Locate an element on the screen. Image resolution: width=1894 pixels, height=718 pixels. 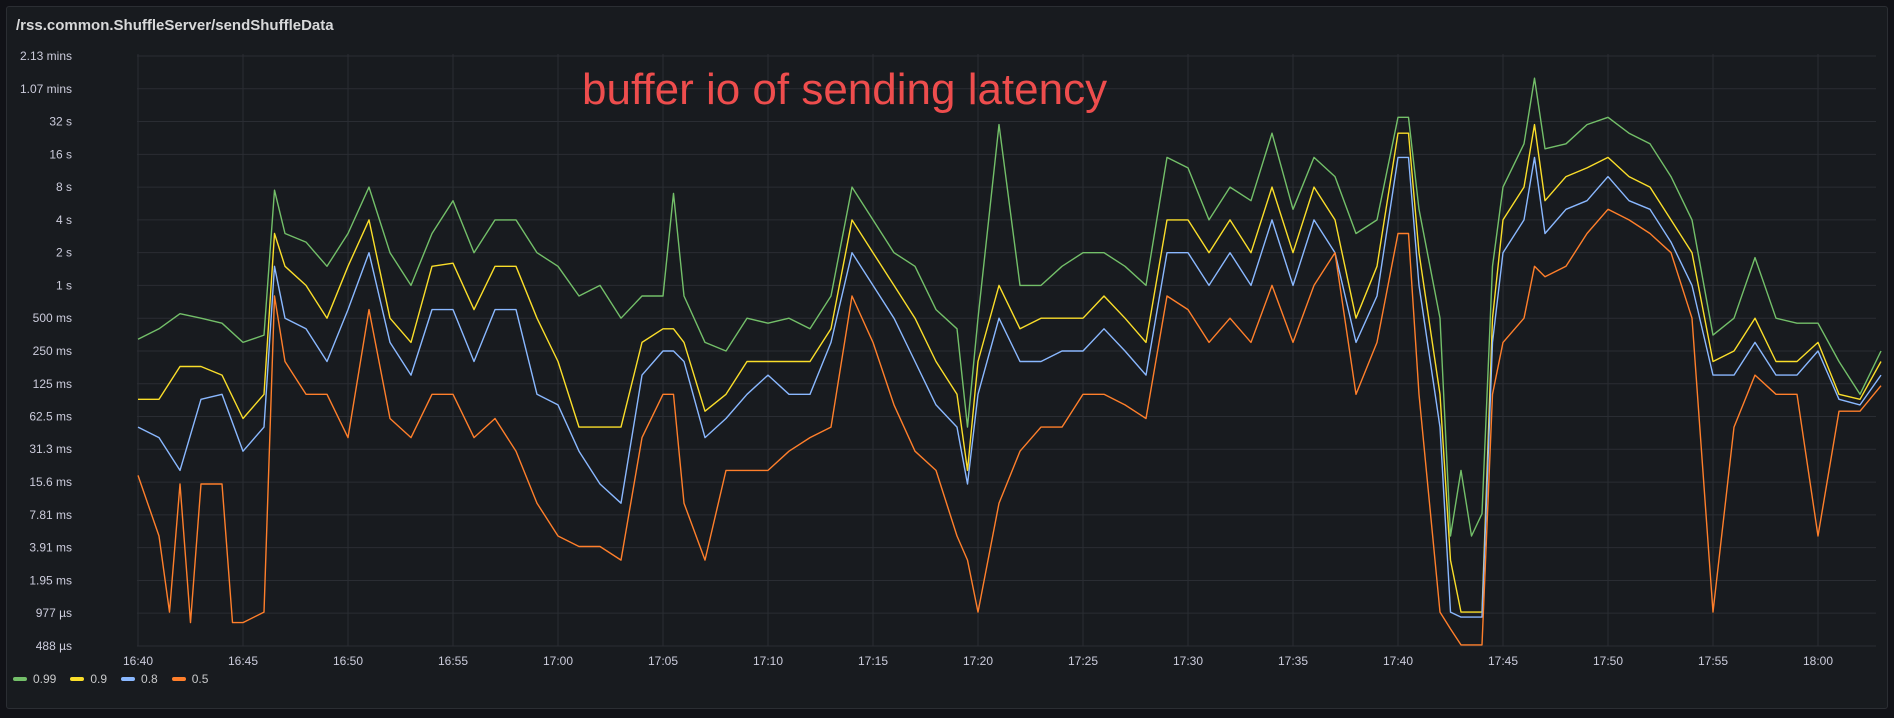
y-tick-label: 4 s is located at coordinates (64, 220).